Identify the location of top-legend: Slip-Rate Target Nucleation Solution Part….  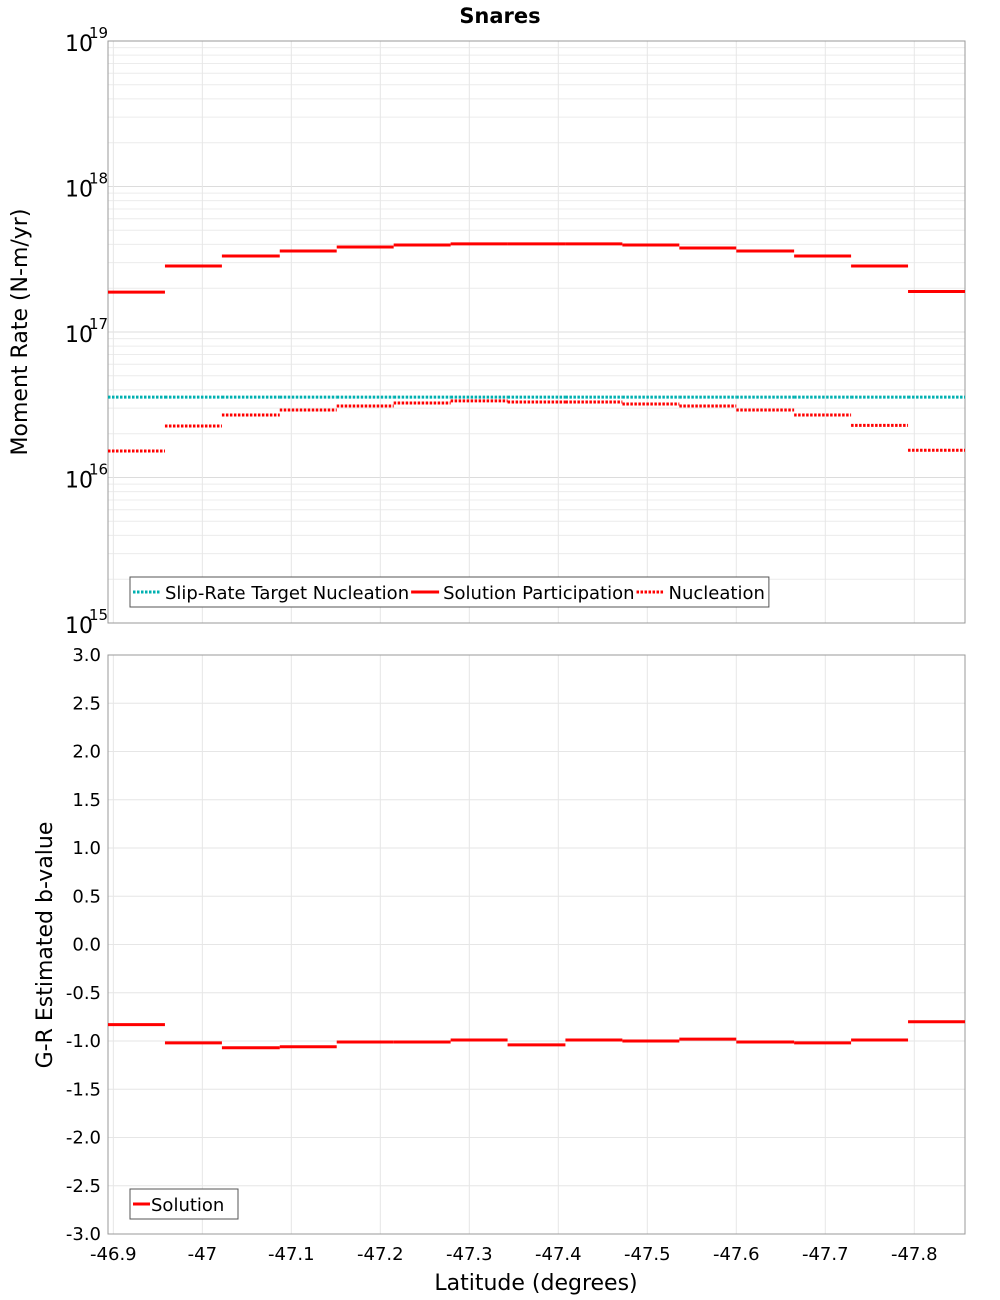
(449, 592).